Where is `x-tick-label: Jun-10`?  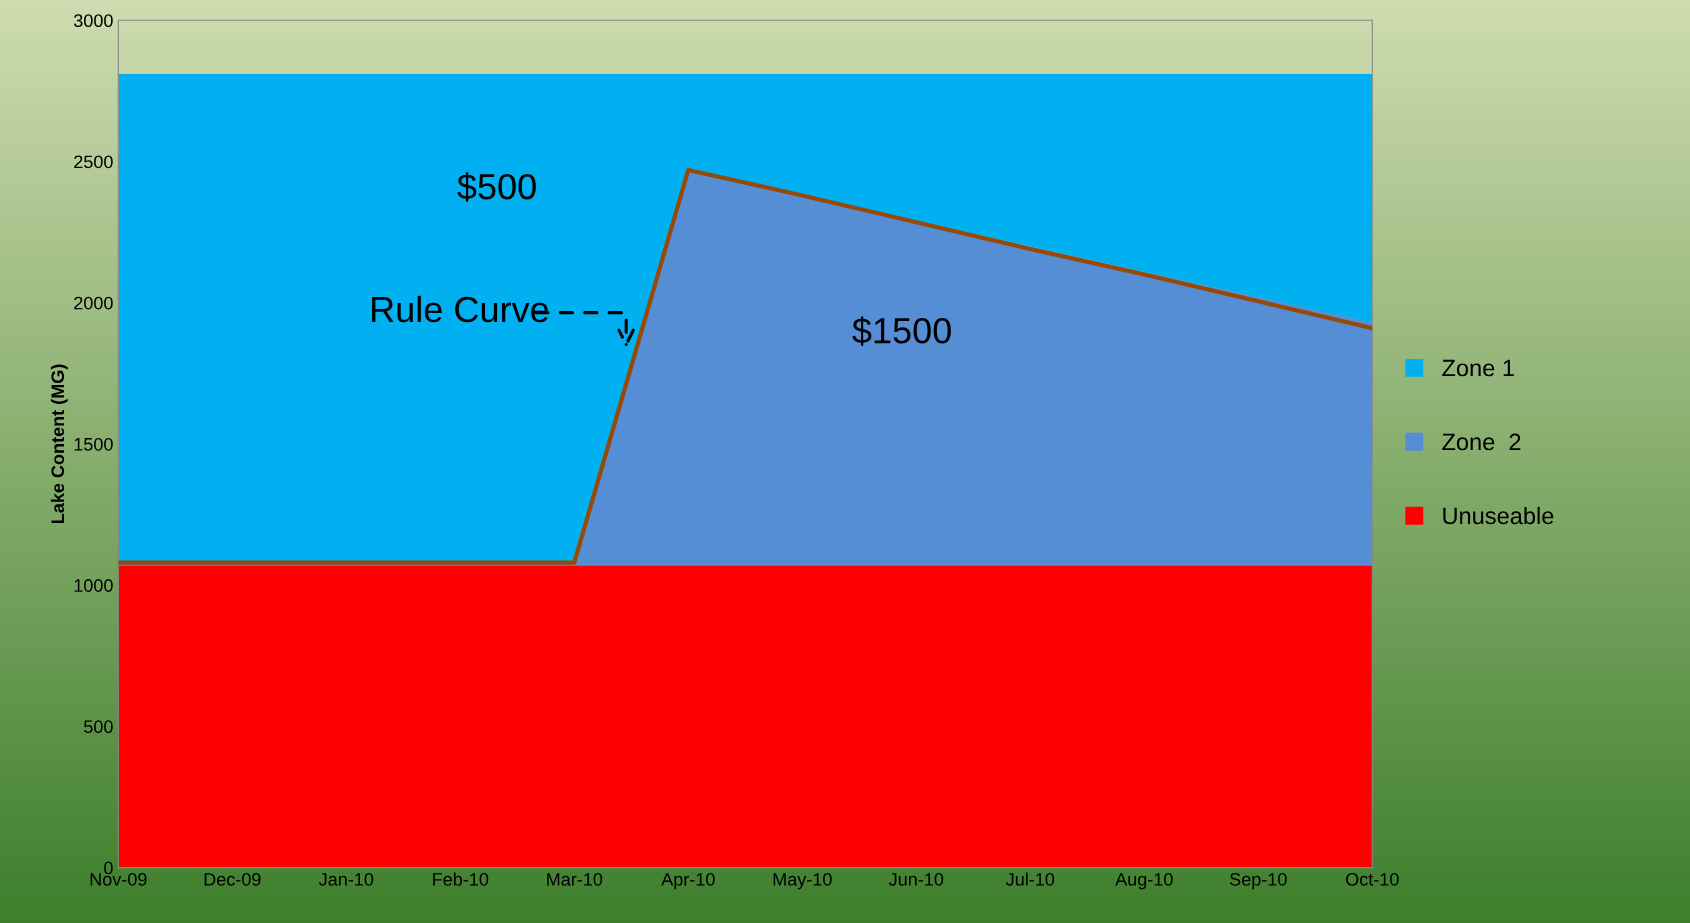
x-tick-label: Jun-10 is located at coordinates (916, 879).